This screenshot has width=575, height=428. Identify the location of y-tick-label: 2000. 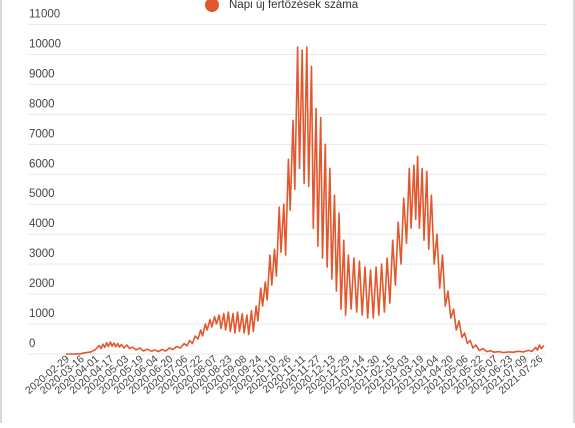
(42, 284).